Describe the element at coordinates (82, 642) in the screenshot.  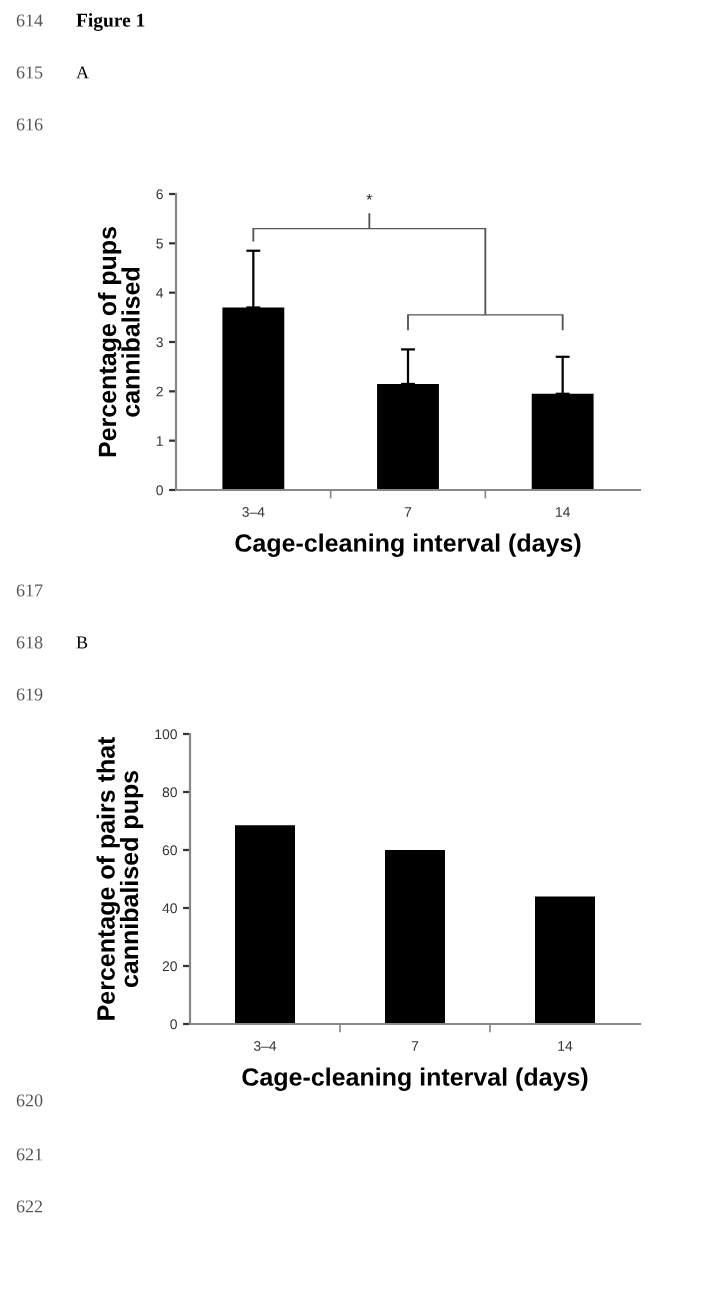
I see `text: B` at that location.